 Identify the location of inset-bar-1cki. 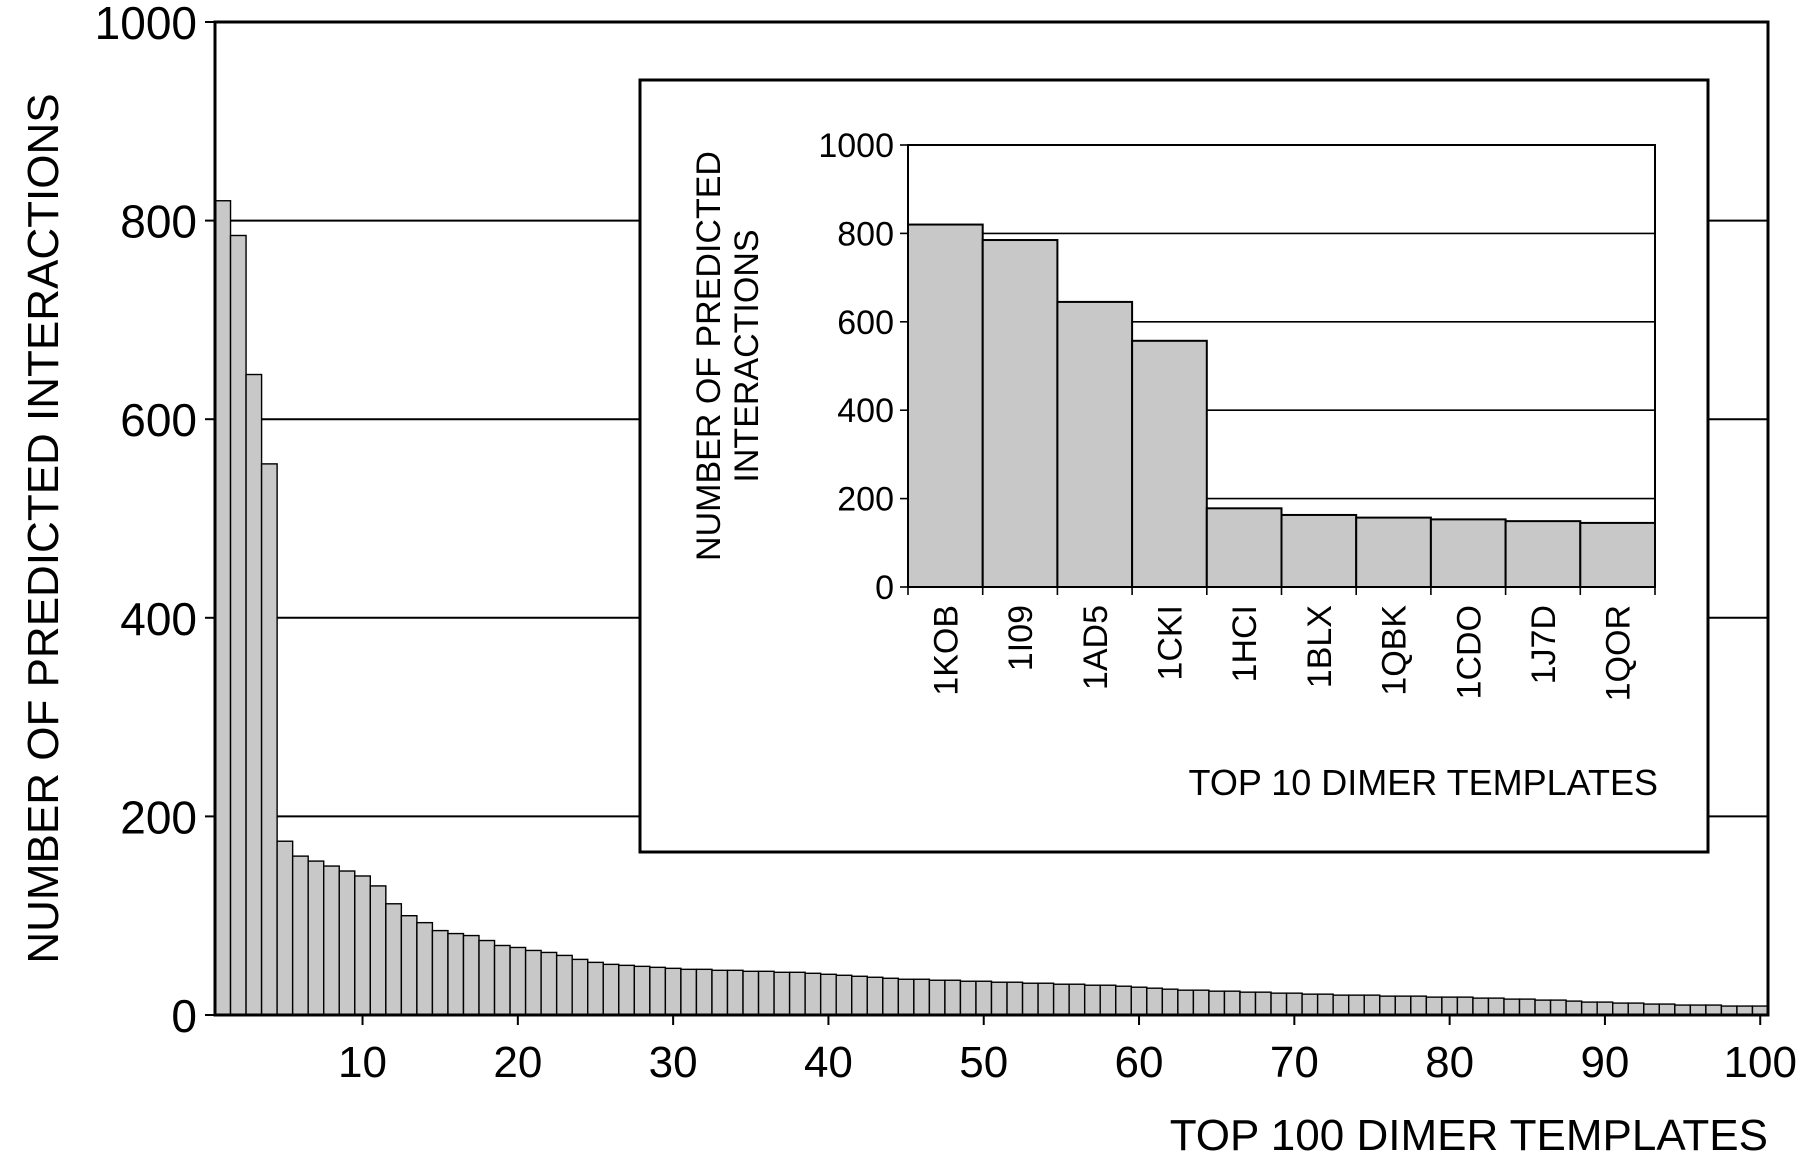
(1169, 463).